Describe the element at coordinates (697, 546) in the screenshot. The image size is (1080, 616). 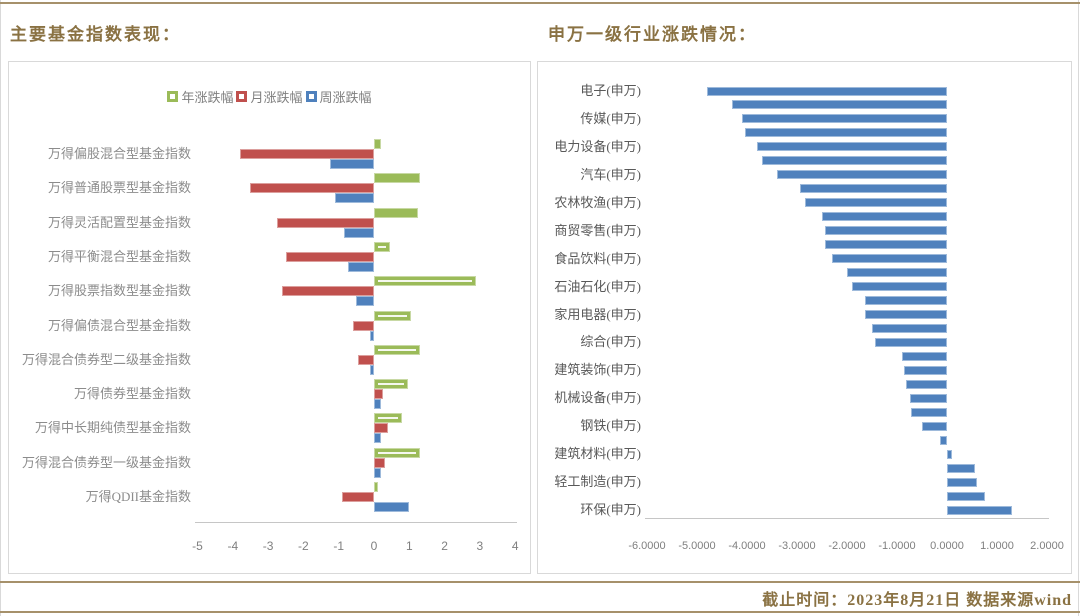
I see `industry-x-tick: -5.0000` at that location.